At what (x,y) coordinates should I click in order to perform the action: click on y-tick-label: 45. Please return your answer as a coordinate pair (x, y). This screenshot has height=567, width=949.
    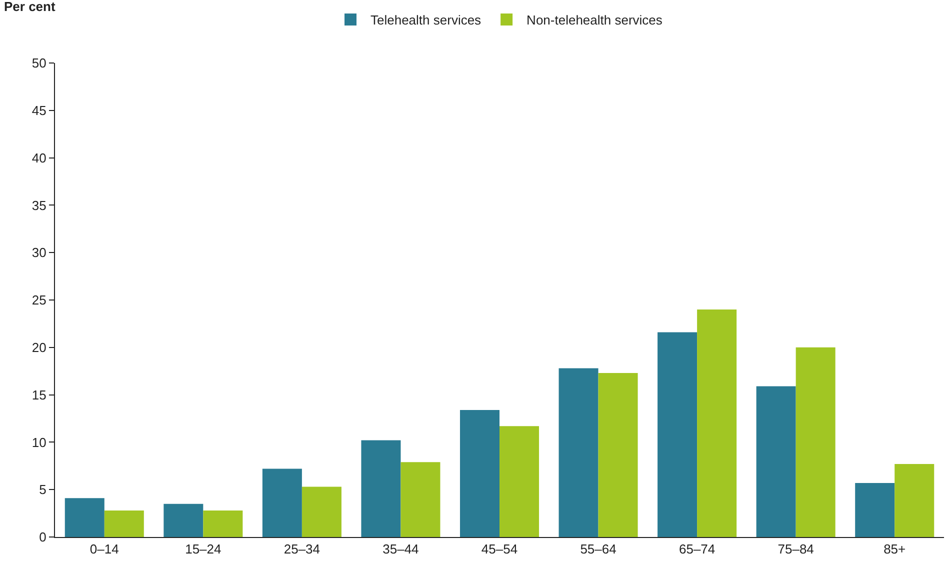
    Looking at the image, I should click on (39, 110).